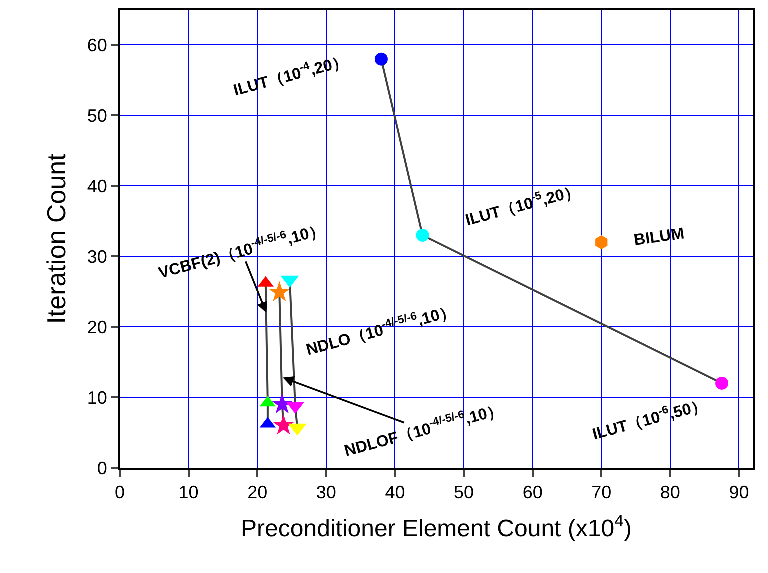 This screenshot has height=573, width=768. Describe the element at coordinates (522, 205) in the screenshot. I see `annotation: ILUT（10$^{-5}$,20）` at that location.